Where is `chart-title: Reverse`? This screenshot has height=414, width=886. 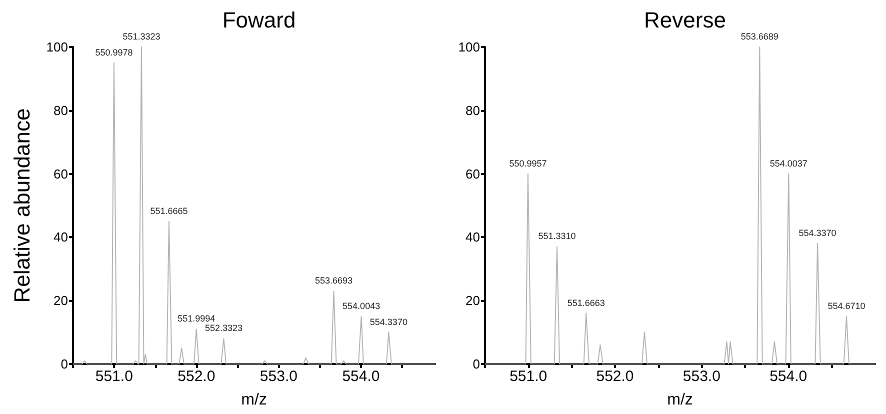 chart-title: Reverse is located at coordinates (685, 20).